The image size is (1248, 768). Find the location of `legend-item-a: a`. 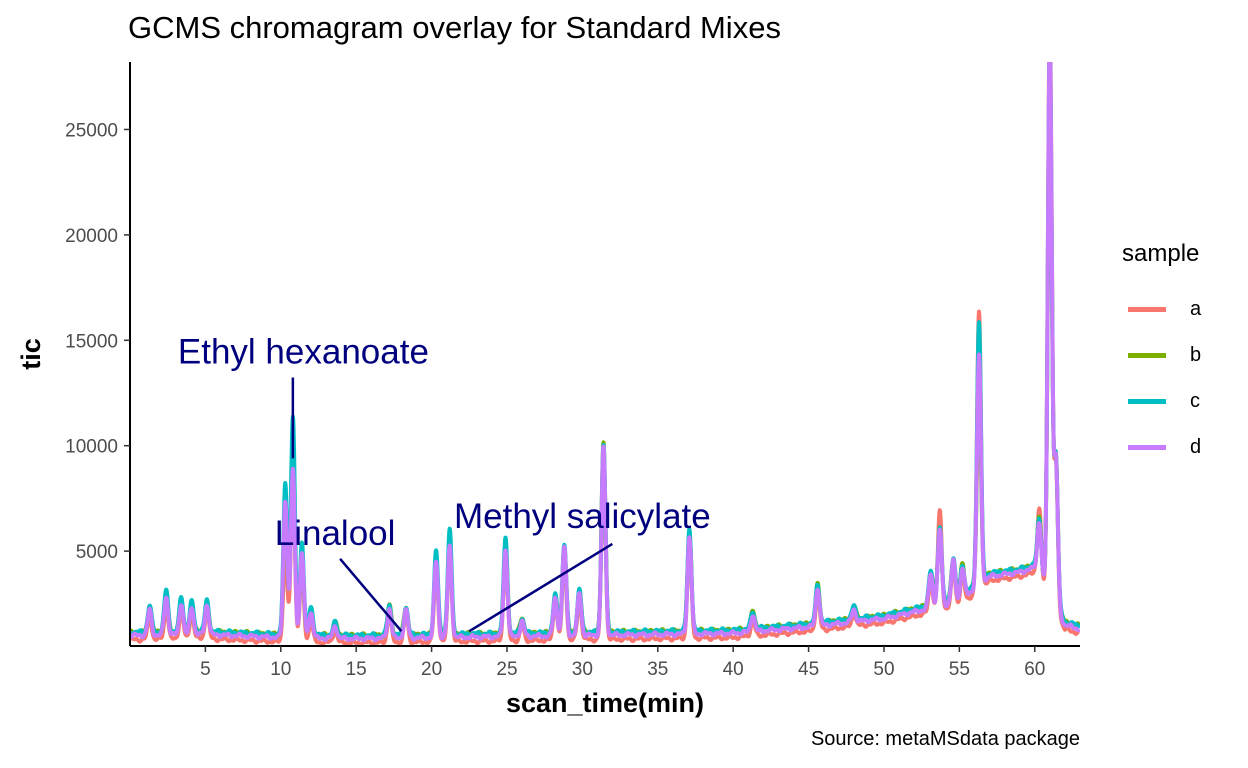

legend-item-a: a is located at coordinates (1161, 309).